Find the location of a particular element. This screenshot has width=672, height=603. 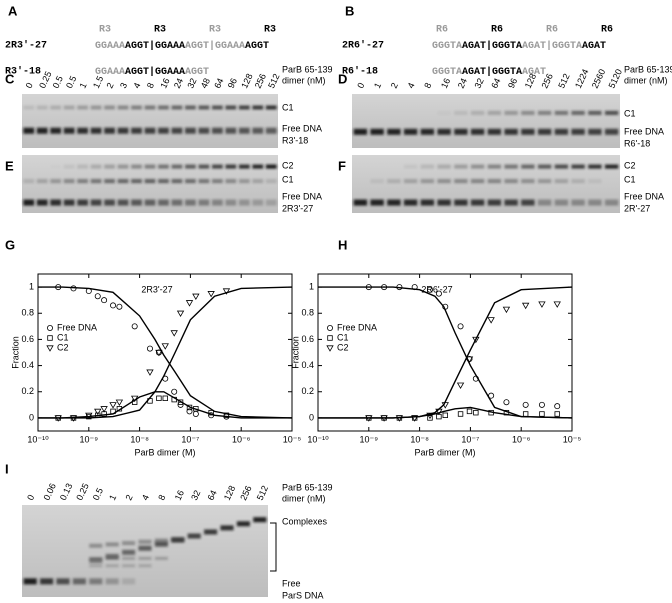

lane-label: 8 is located at coordinates (427, 85).